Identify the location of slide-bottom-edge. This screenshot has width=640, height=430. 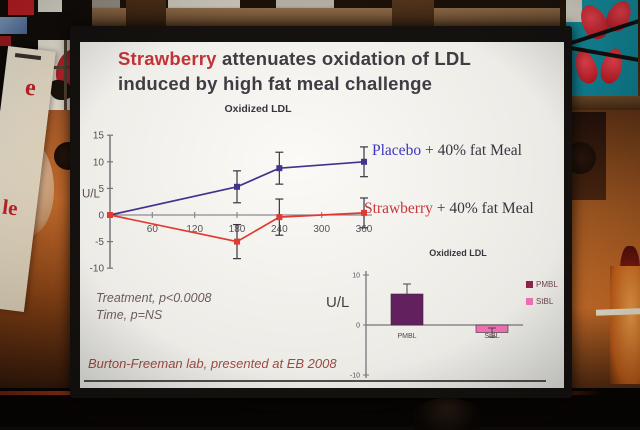
(315, 381).